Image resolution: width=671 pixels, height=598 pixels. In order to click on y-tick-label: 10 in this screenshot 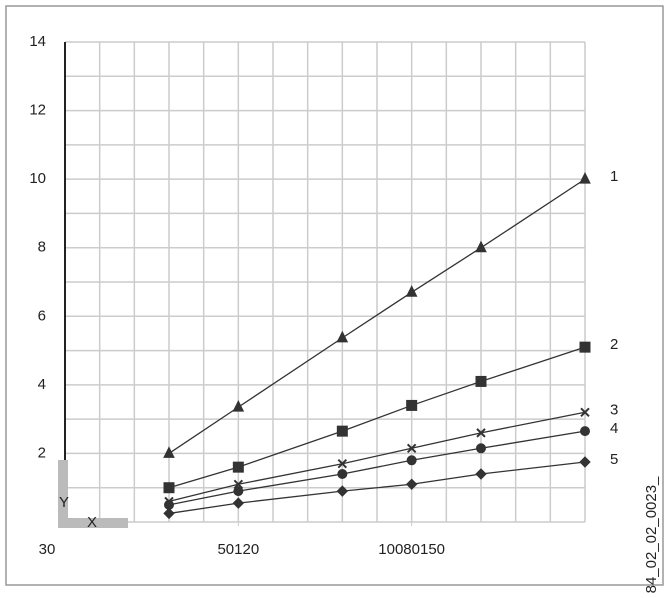, I will do `click(37, 178)`.